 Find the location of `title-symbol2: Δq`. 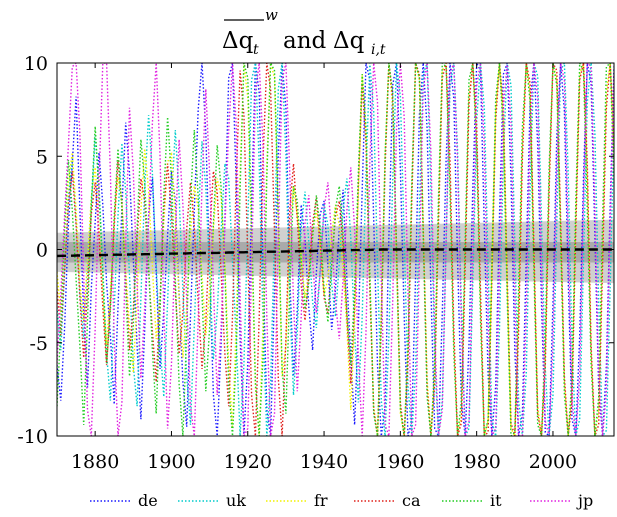

title-symbol2: Δq is located at coordinates (349, 41).